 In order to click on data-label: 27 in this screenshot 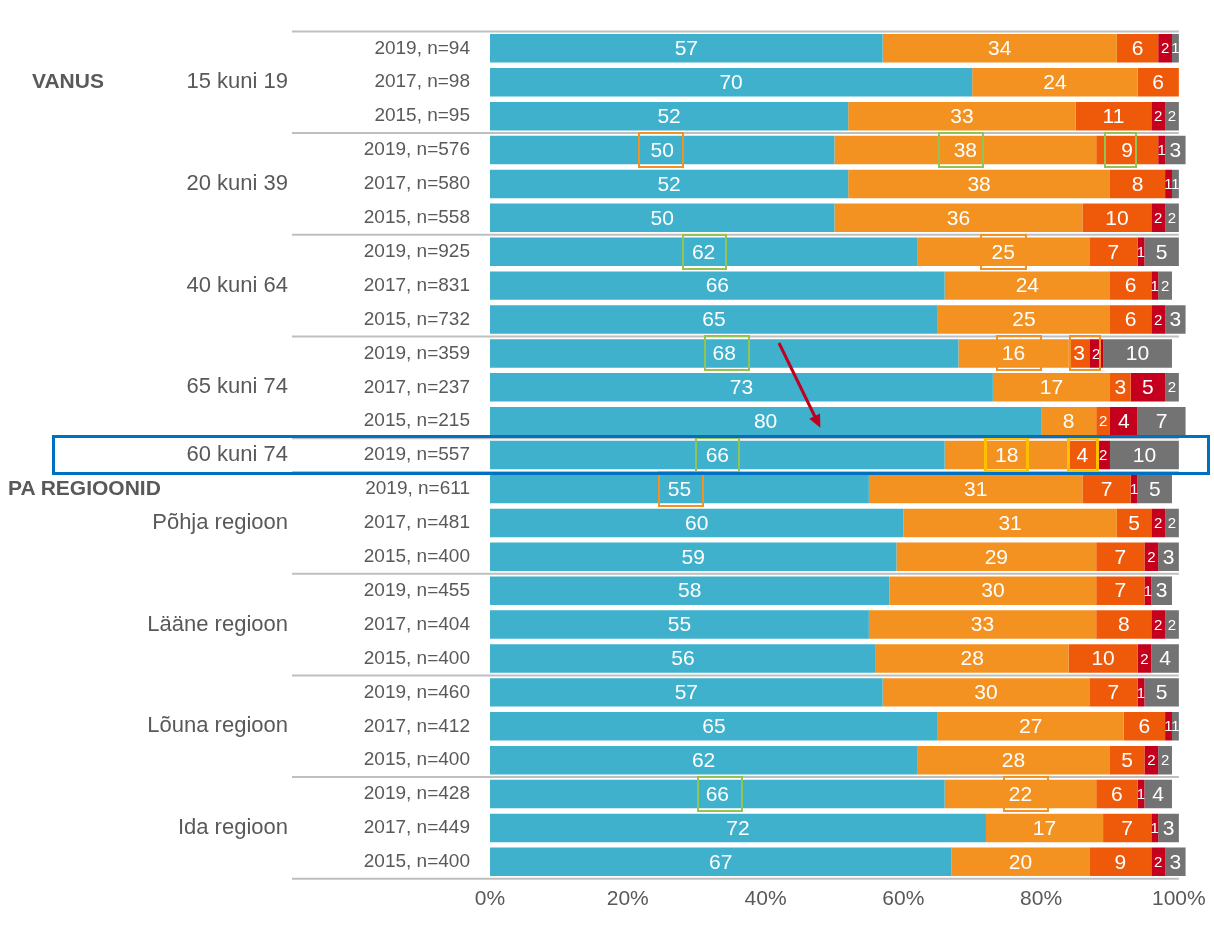, I will do `click(1031, 726)`.